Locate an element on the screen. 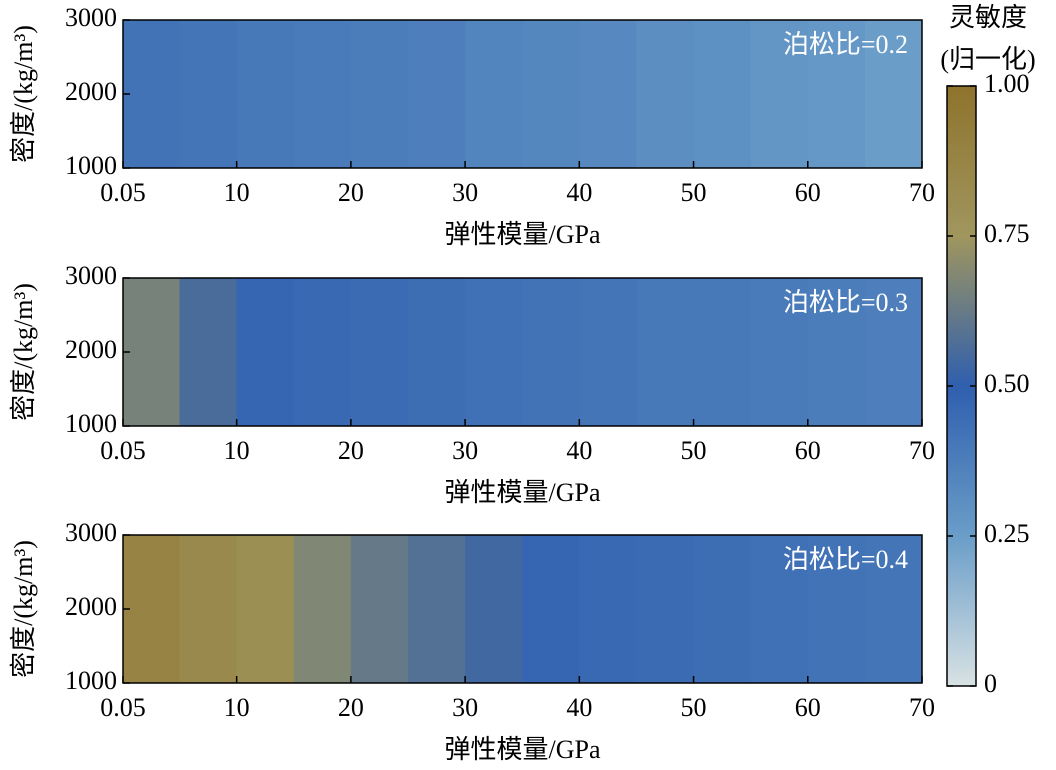  colorbar-tick-label: 1.00 is located at coordinates (1007, 83).